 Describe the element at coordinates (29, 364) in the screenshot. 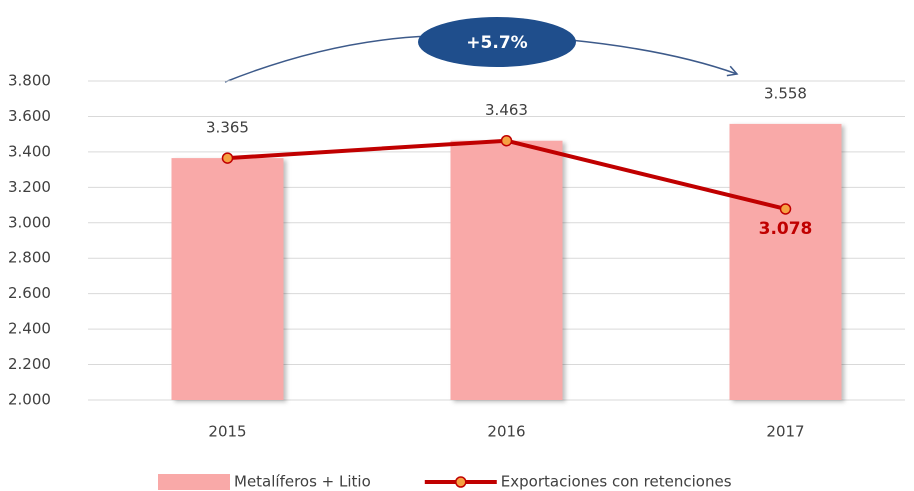

I see `y-tick-label: 2.200` at that location.